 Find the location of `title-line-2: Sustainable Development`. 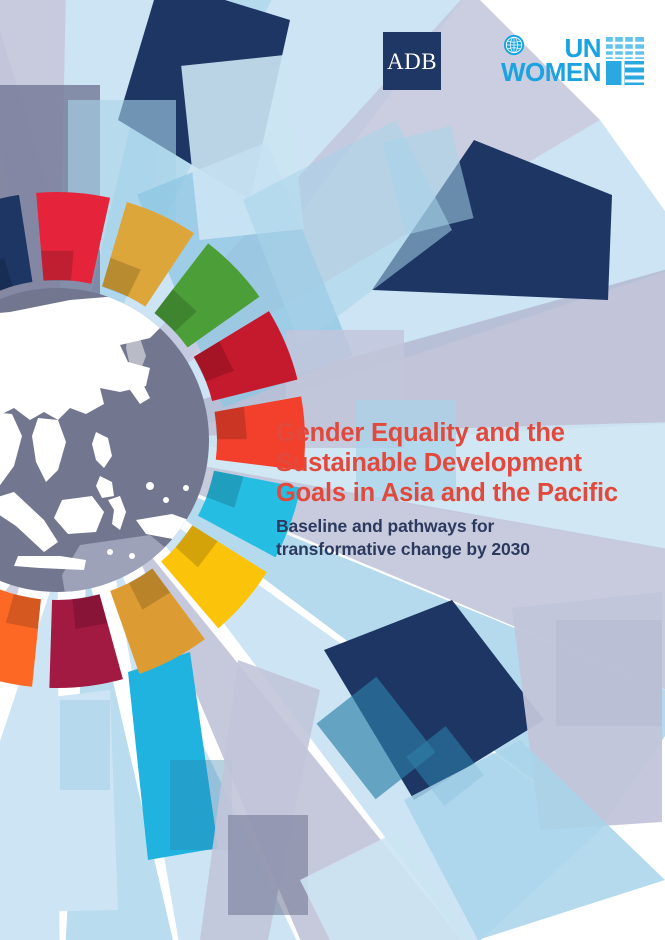

title-line-2: Sustainable Development is located at coordinates (429, 463).